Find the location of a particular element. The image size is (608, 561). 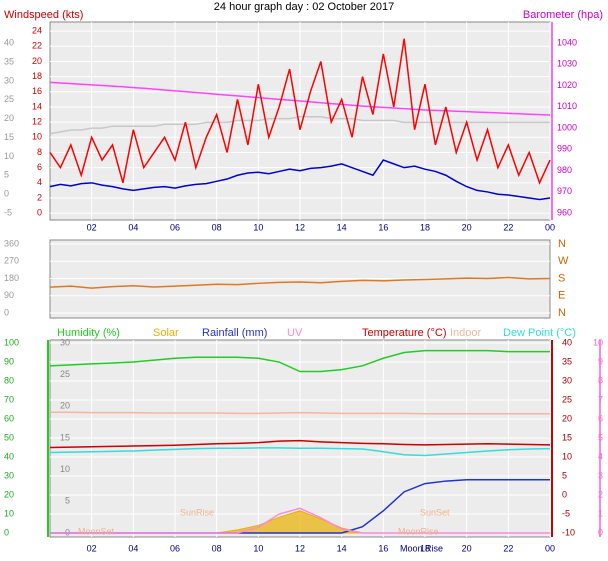

tick-label: 50 is located at coordinates (9, 437).